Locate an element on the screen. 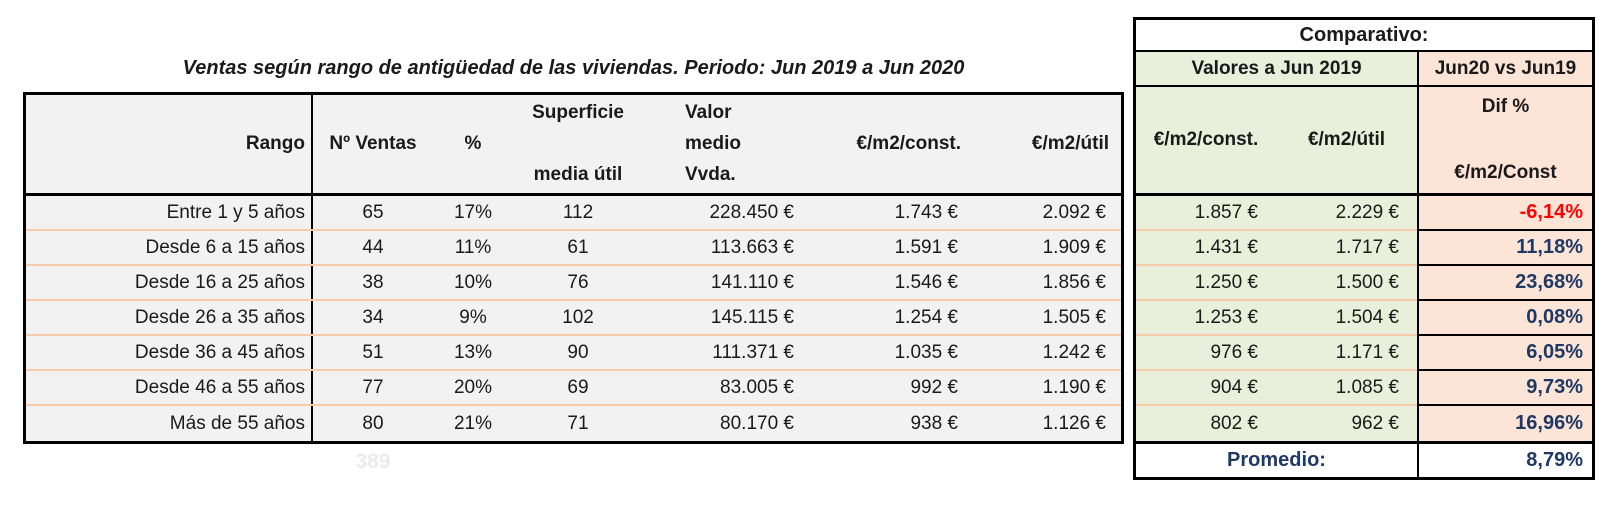 Image resolution: width=1612 pixels, height=507 pixels. header-valor-line1: Valor is located at coordinates (708, 112).